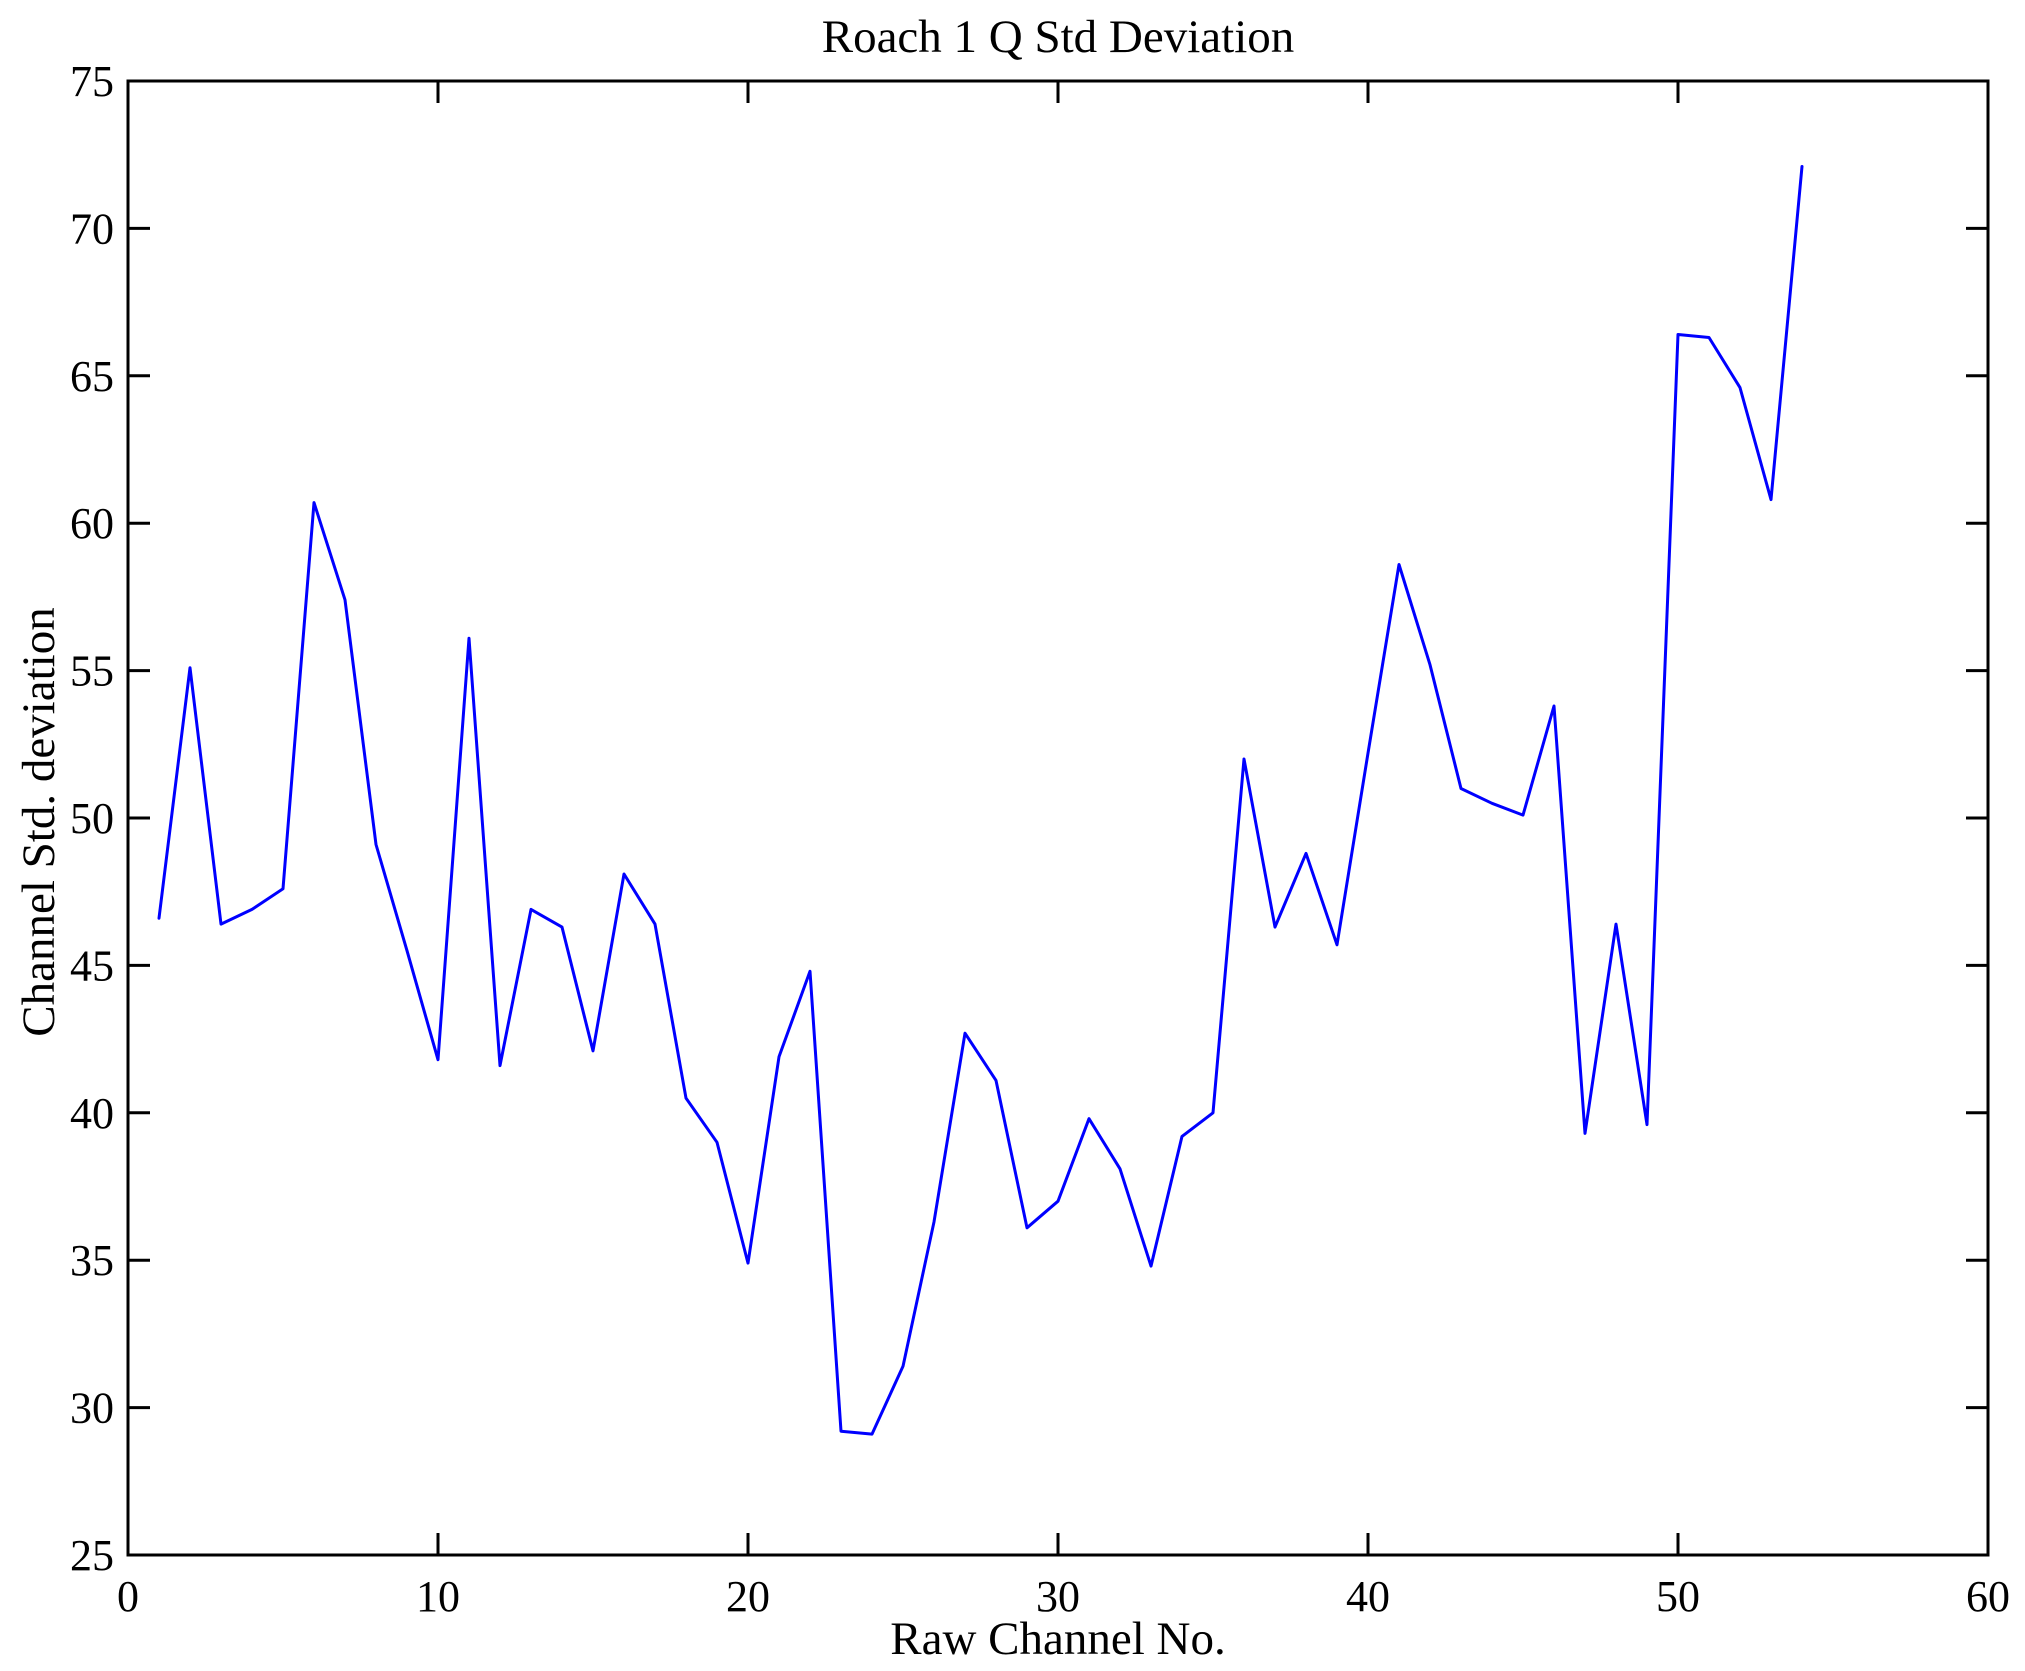 The width and height of the screenshot is (2025, 1671). What do you see at coordinates (92, 965) in the screenshot?
I see `svg-text: 45` at bounding box center [92, 965].